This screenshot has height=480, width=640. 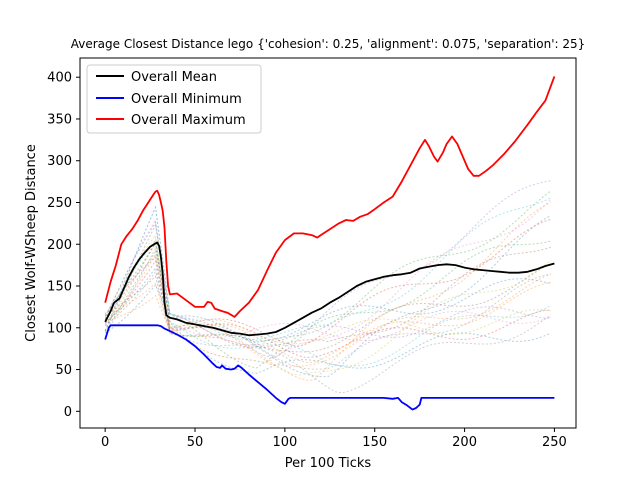 I want to click on y-tick-label: 300, so click(x=59, y=161).